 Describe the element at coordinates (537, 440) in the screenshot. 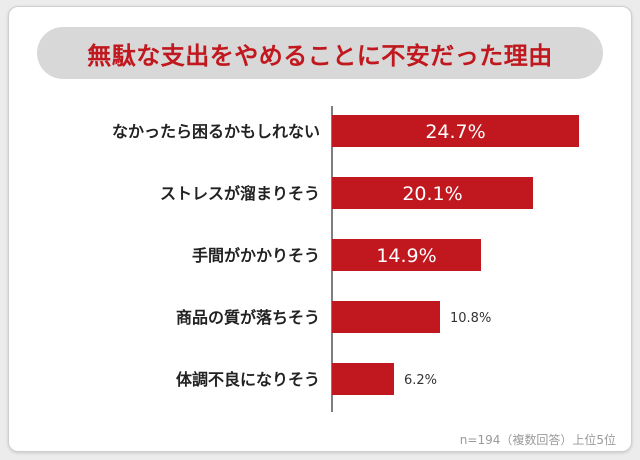

I see `sample-note: n=194（複数回答）上位5位` at that location.